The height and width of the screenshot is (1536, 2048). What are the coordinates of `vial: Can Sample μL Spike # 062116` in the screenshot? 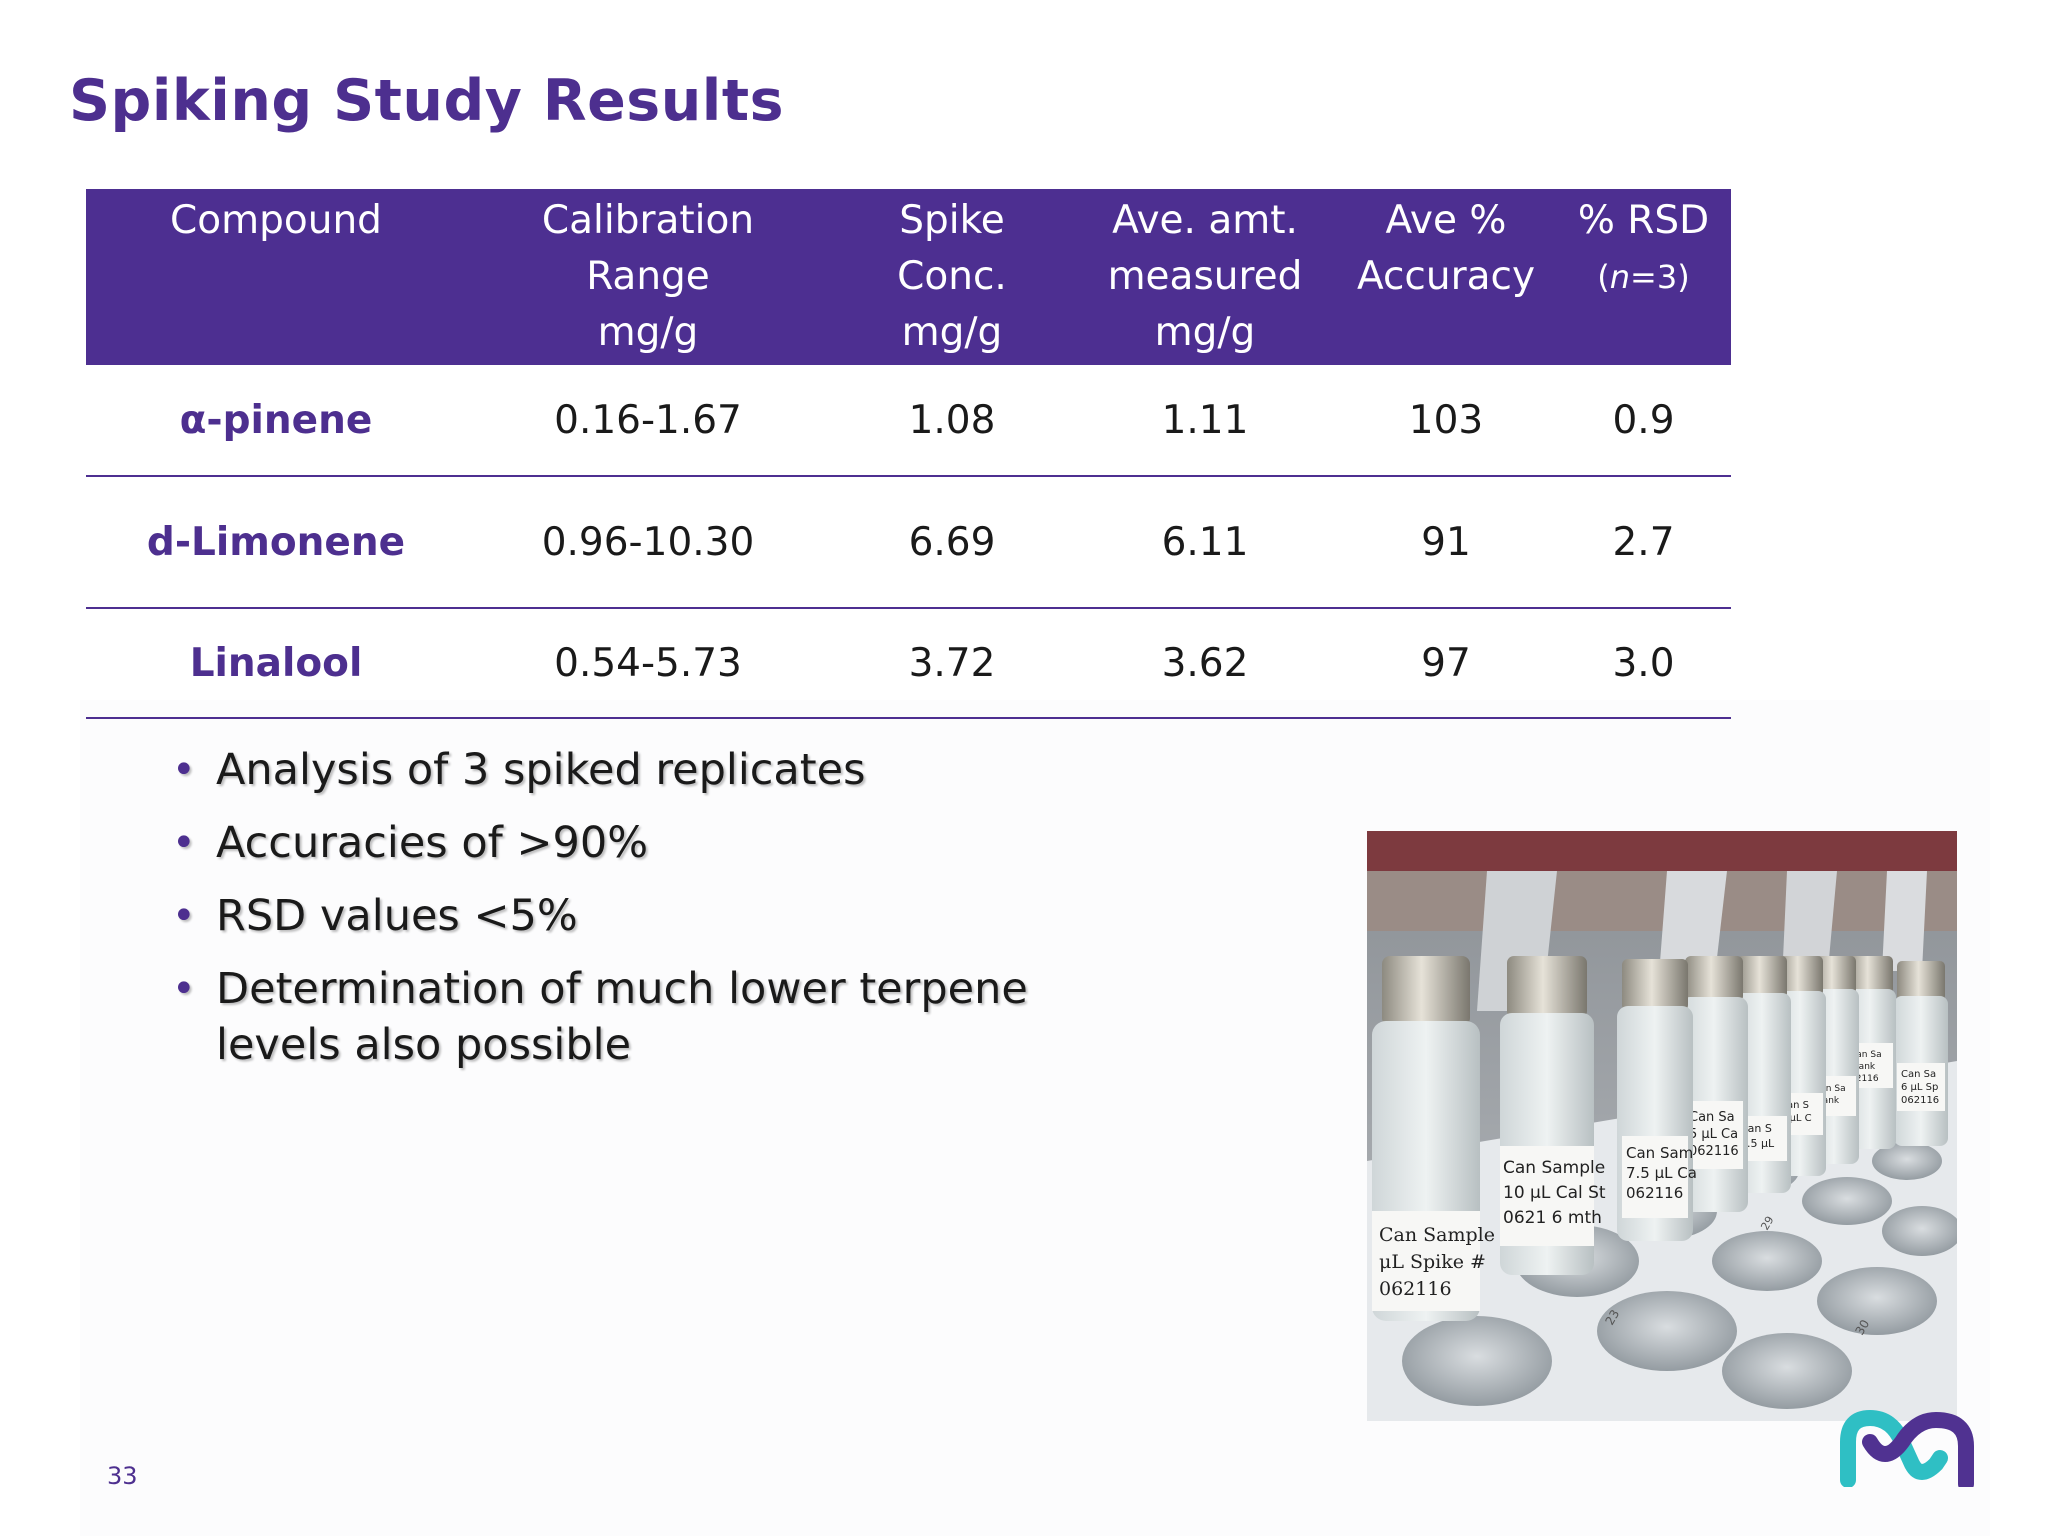 It's located at (1433, 1138).